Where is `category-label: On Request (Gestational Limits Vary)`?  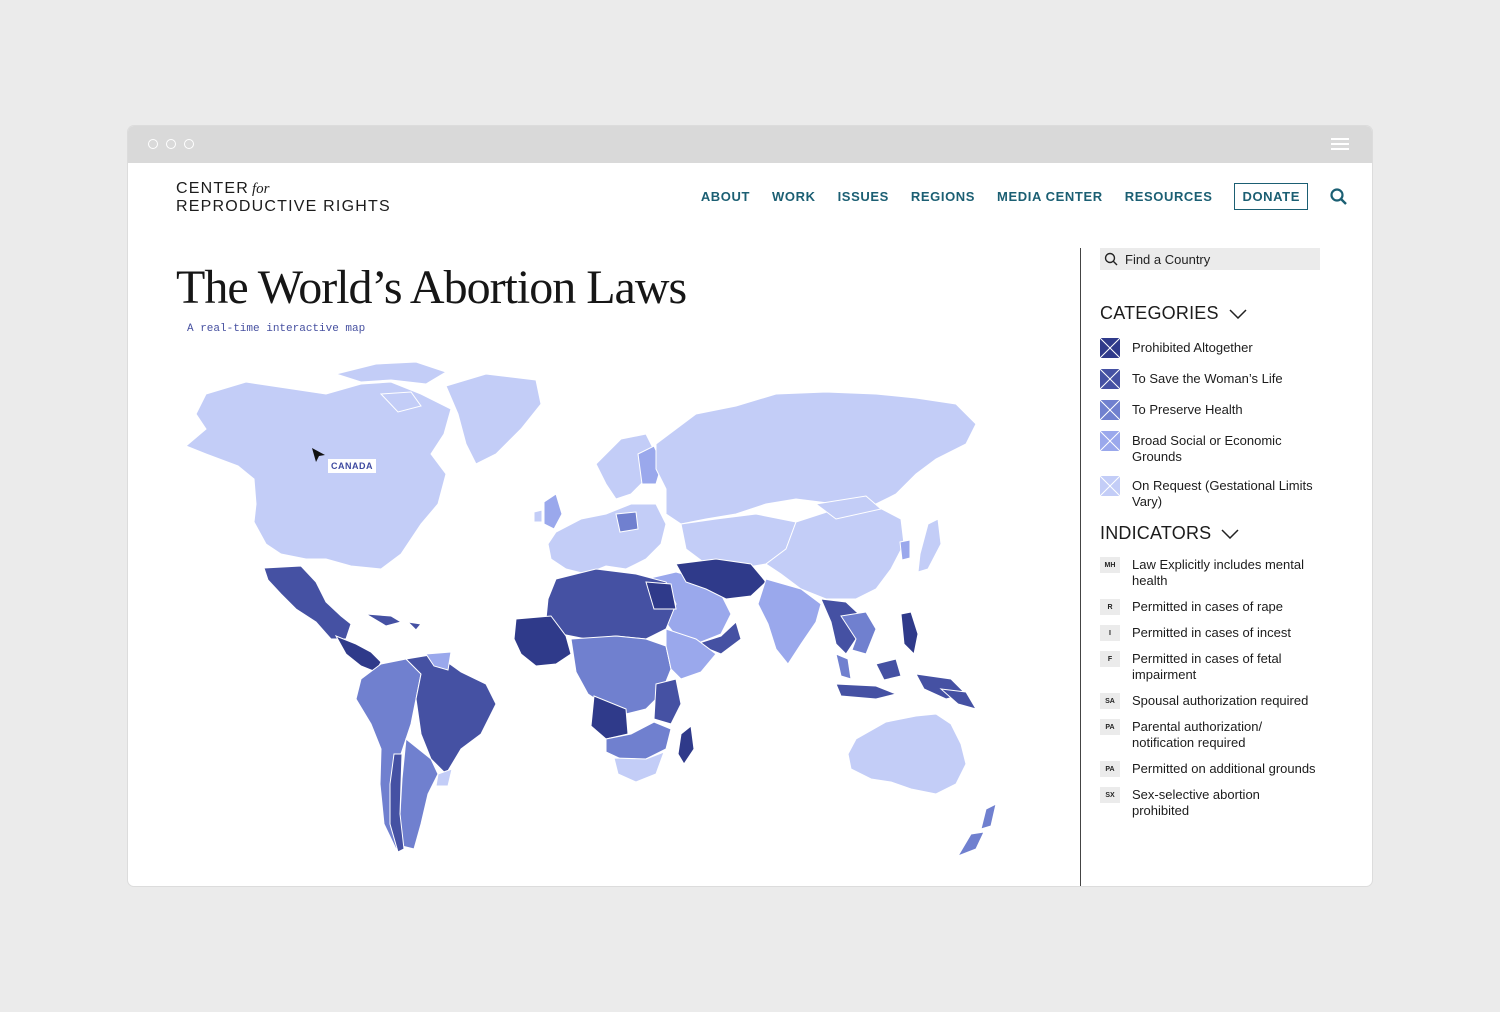 category-label: On Request (Gestational Limits Vary) is located at coordinates (1222, 493).